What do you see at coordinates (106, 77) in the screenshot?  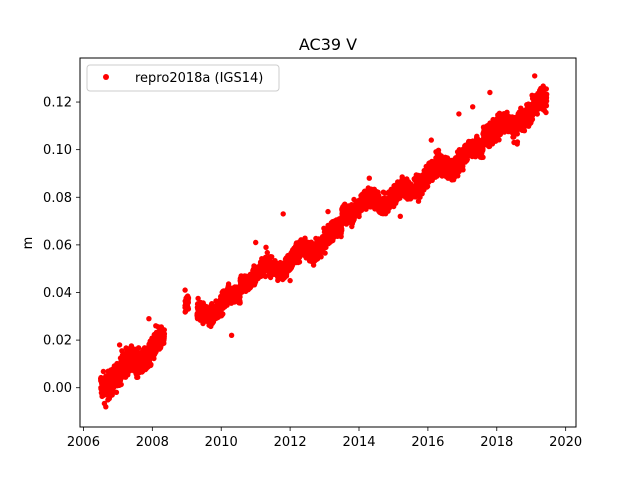 I see `legend-marker` at bounding box center [106, 77].